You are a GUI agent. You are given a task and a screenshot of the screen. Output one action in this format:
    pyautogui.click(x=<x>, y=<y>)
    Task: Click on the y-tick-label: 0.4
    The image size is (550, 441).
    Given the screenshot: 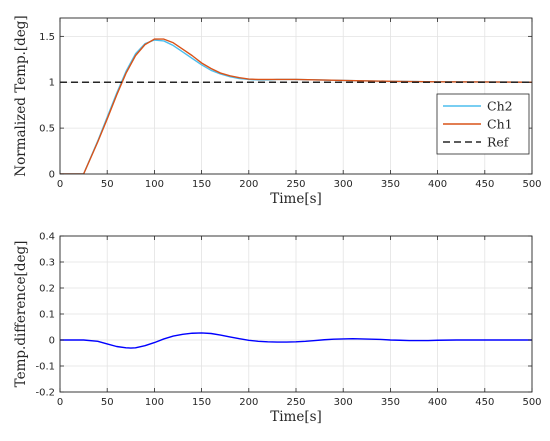 What is the action you would take?
    pyautogui.click(x=47, y=237)
    